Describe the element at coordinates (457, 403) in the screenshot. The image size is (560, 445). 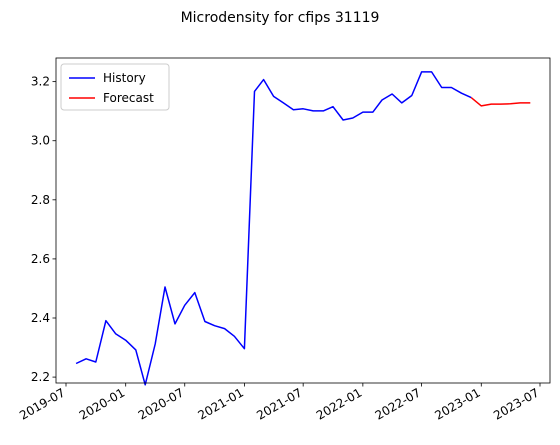
I see `x-tick-label: 2023-01` at that location.